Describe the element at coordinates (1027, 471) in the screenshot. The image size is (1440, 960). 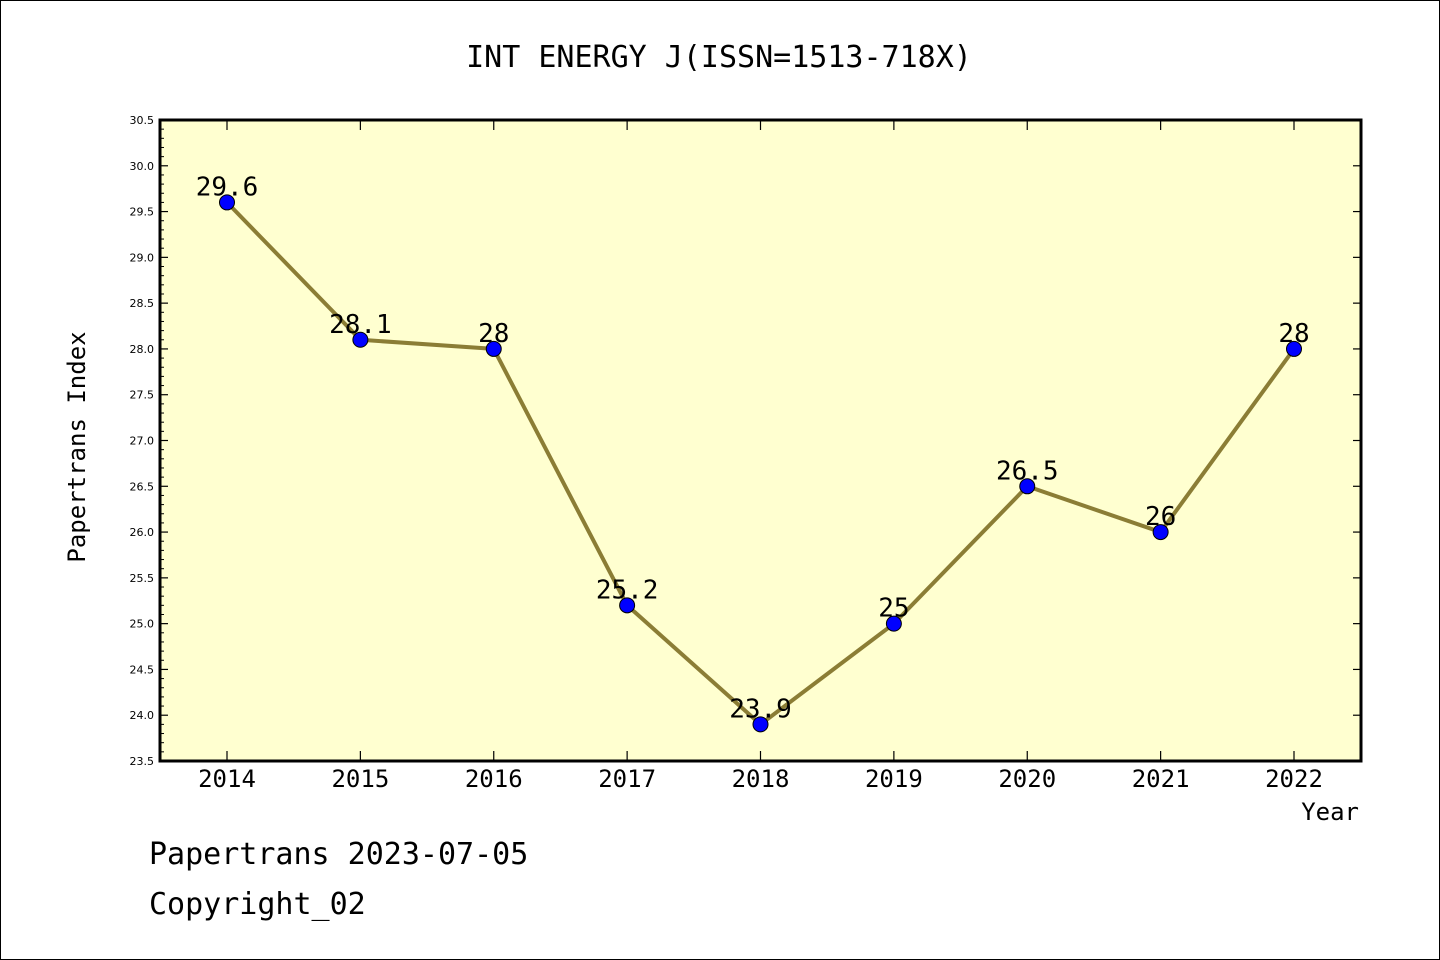
I see `data-label: 26.5` at that location.